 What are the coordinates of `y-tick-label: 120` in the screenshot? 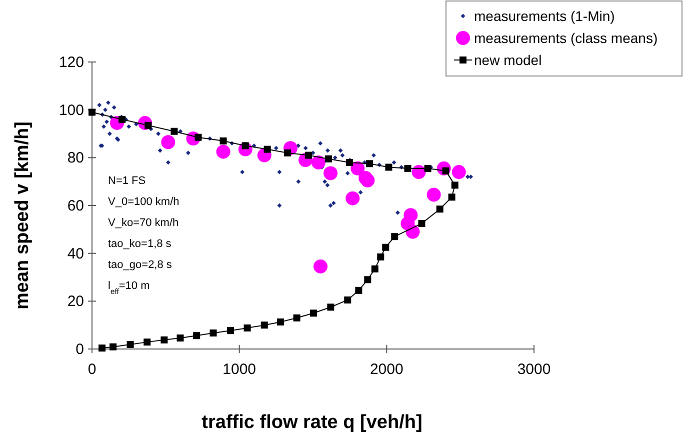 It's located at (71, 62).